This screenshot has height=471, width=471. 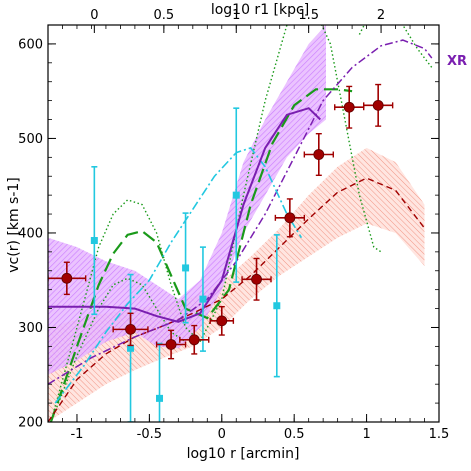 What do you see at coordinates (30, 423) in the screenshot?
I see `y-tick-label: 200` at bounding box center [30, 423].